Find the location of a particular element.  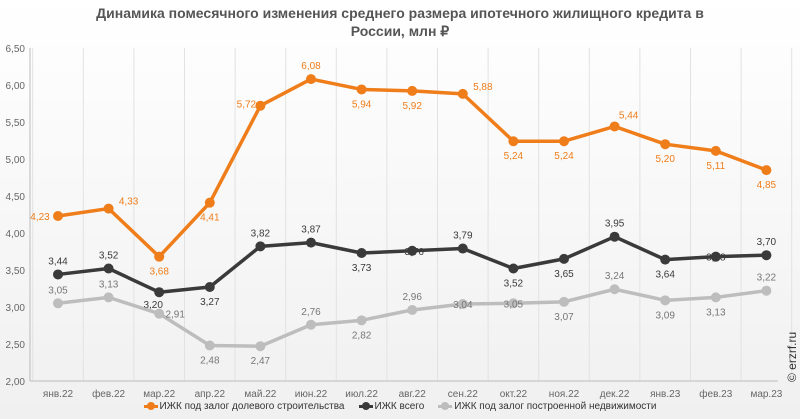

data-label: 3,22 is located at coordinates (767, 278).